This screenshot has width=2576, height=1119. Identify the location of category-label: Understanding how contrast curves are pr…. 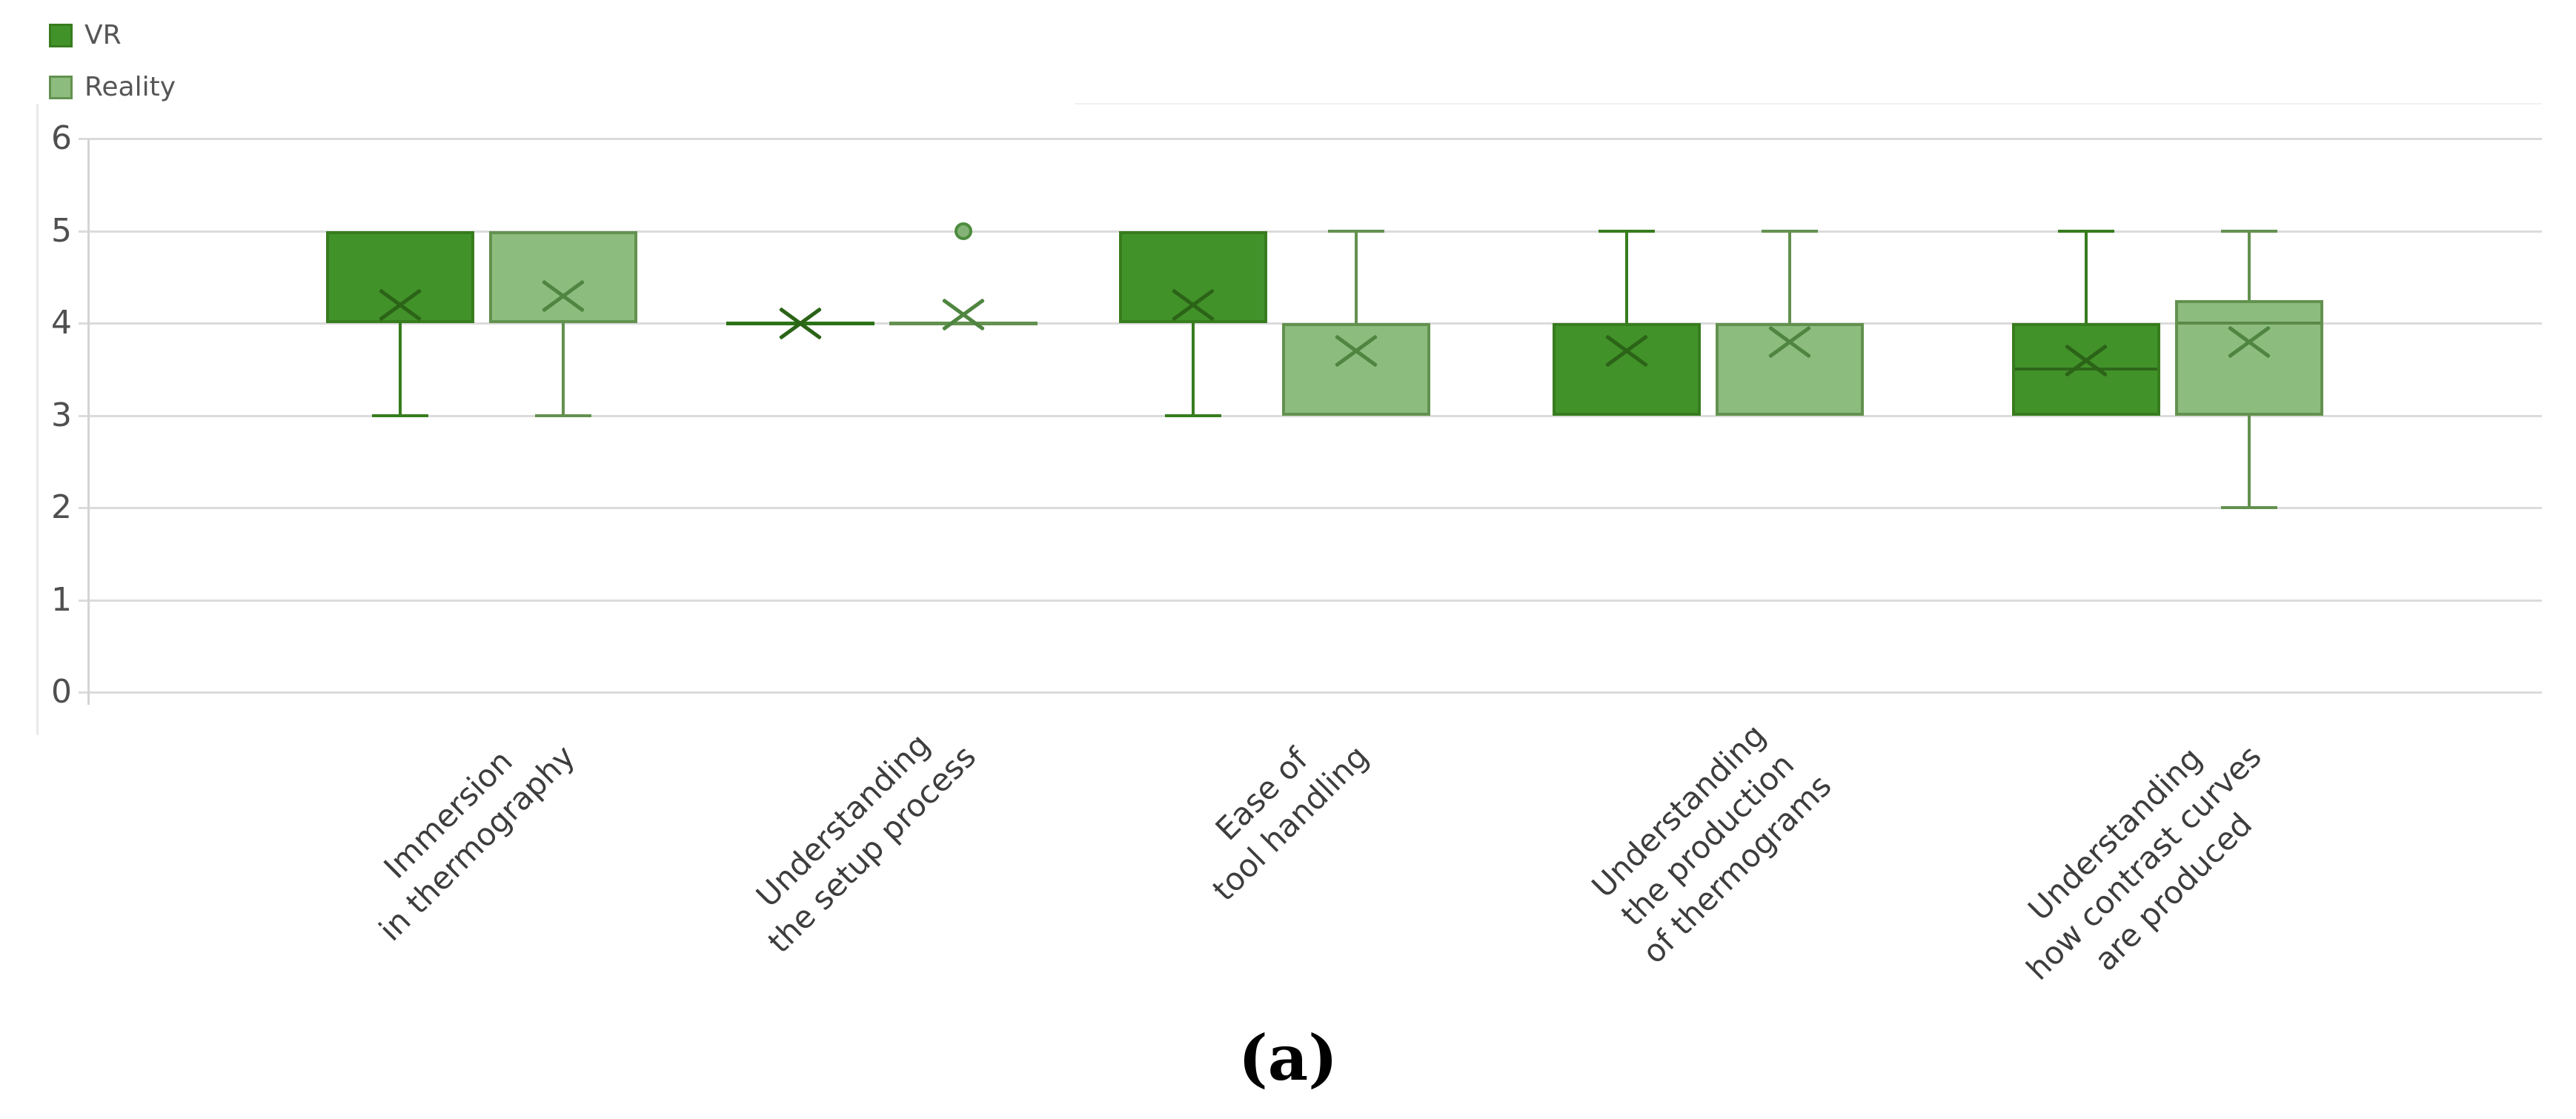
(2143, 863).